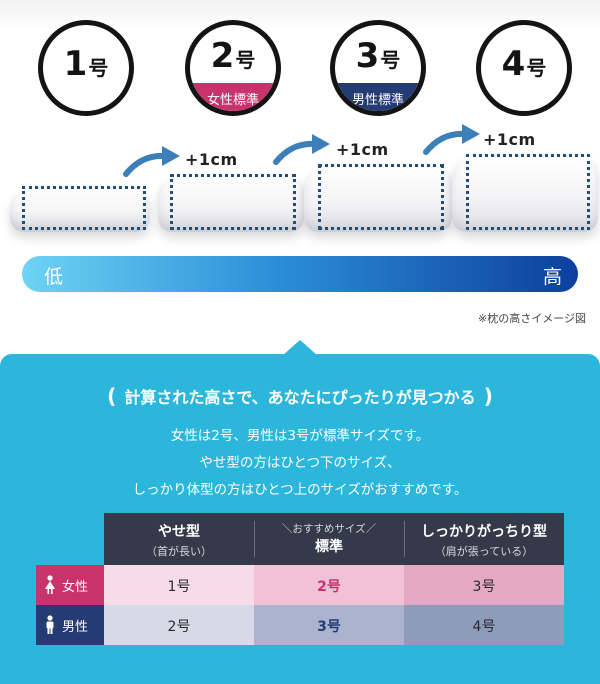  I want to click on table-cell: 4号, so click(484, 625).